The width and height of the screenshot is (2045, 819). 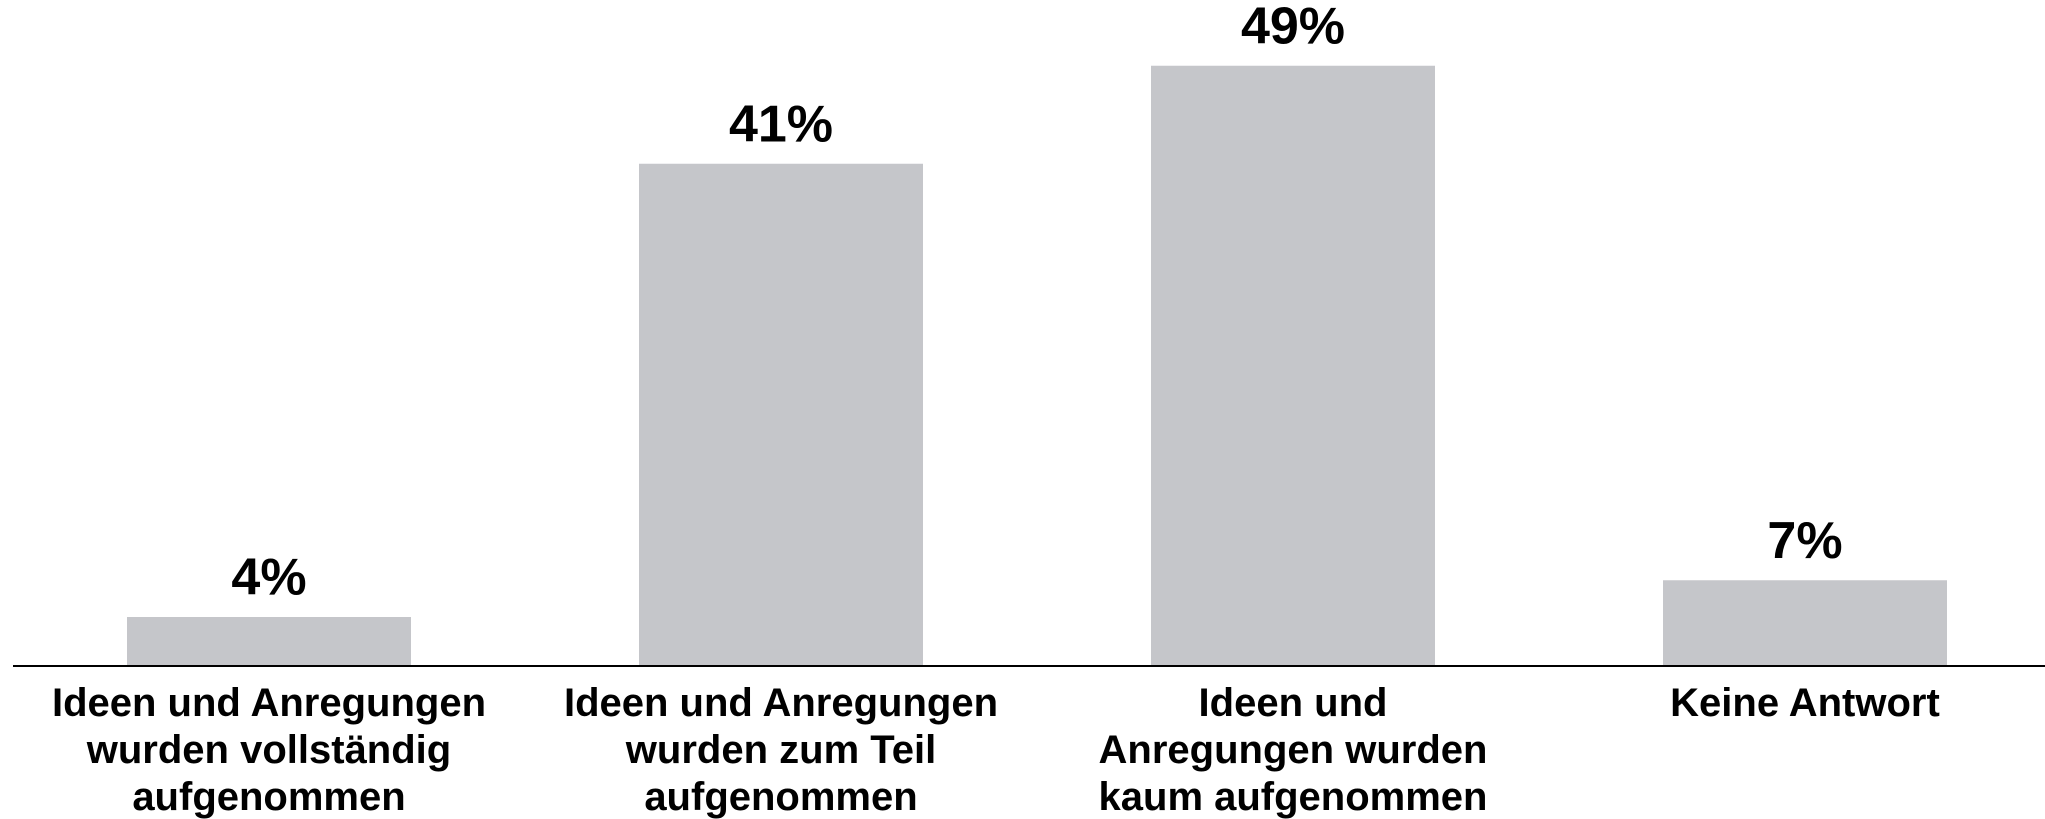 I want to click on value-label: 7%, so click(x=1804, y=541).